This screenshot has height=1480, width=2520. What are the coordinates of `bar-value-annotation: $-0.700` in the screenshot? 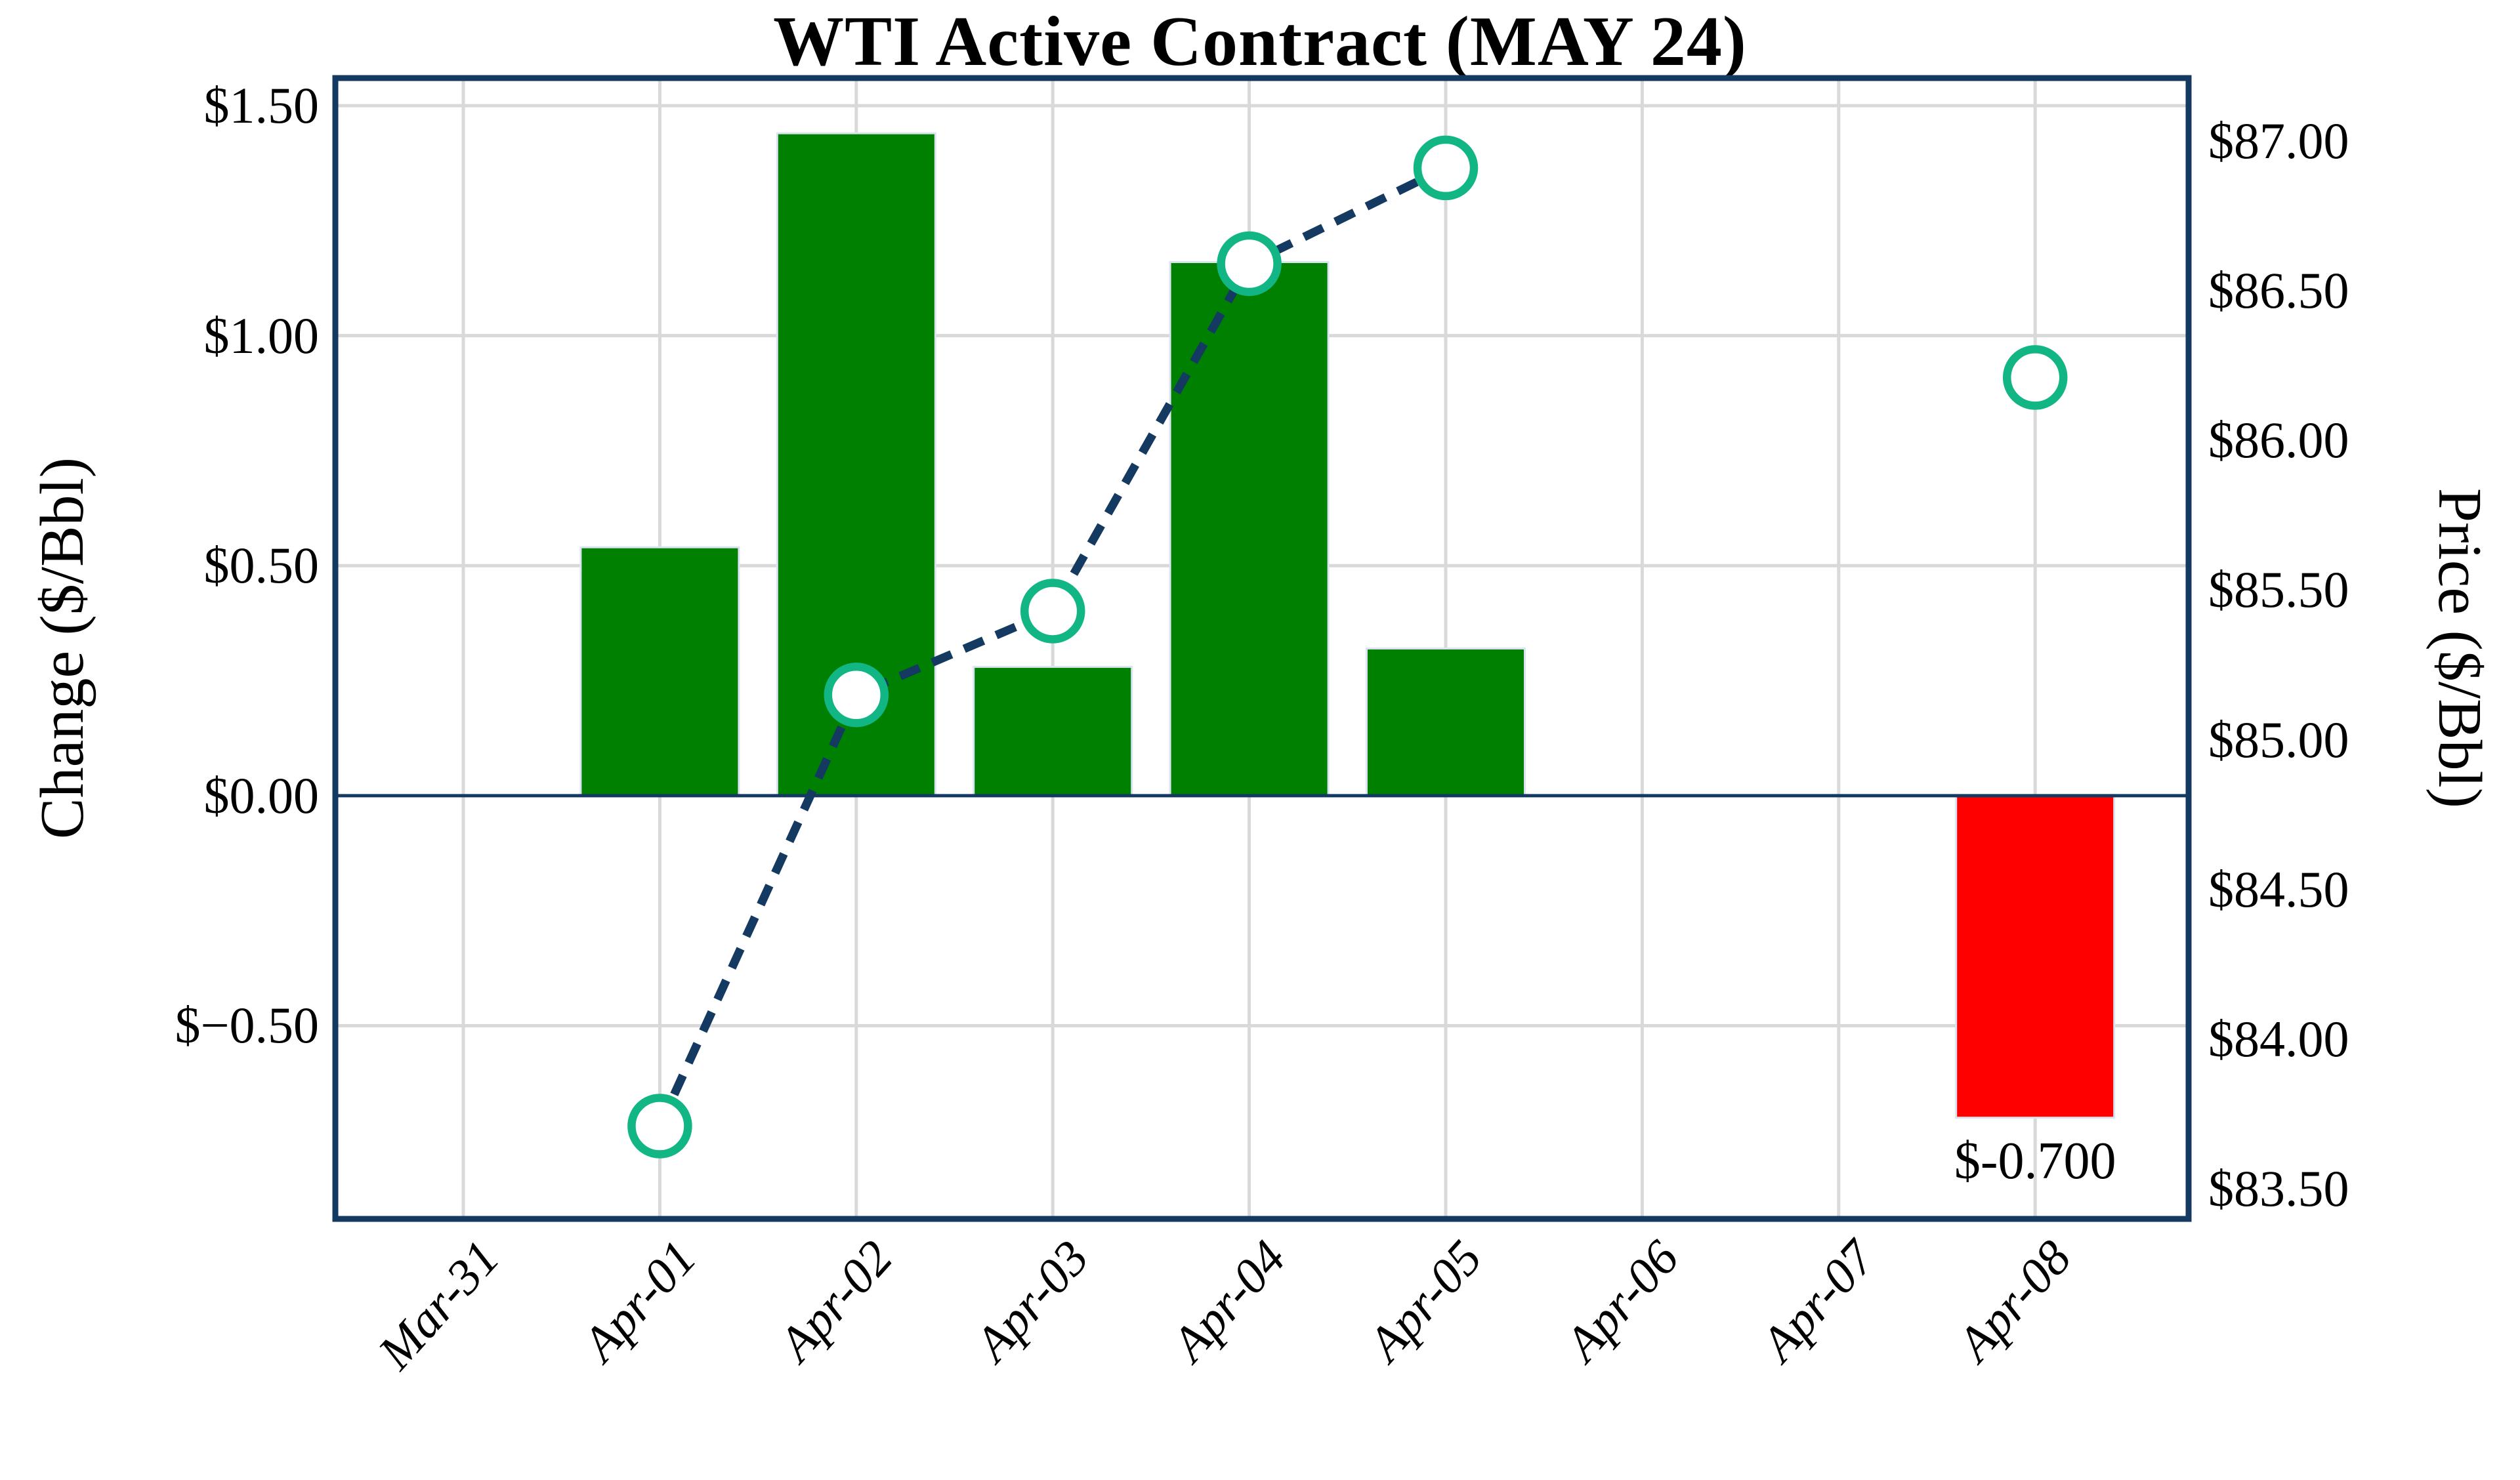 It's located at (2035, 1161).